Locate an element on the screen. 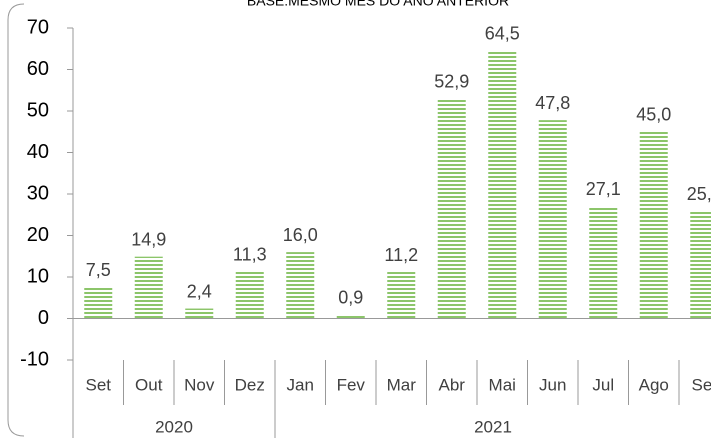  value-label: 47,8 is located at coordinates (552, 103).